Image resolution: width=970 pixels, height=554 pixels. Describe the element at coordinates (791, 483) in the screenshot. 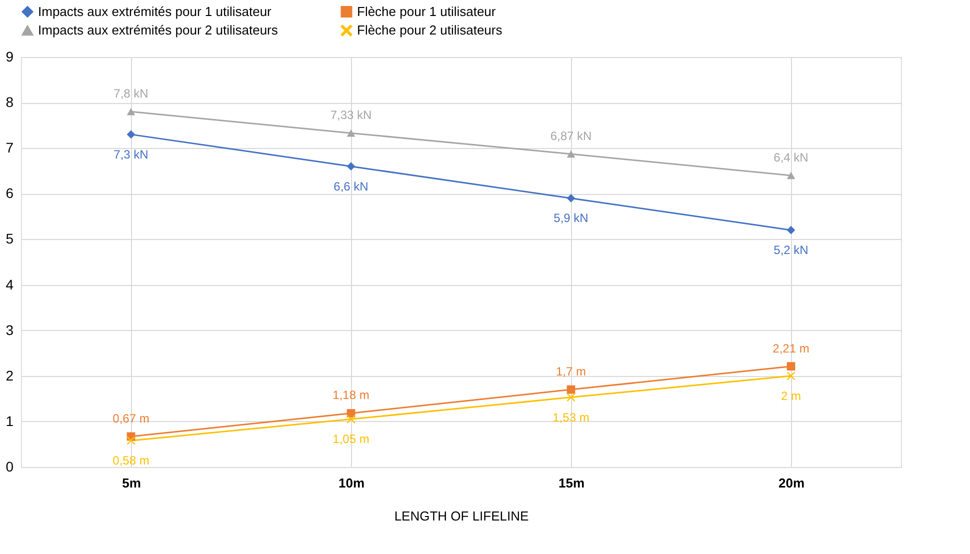

I see `x-tick-label: 20m` at that location.